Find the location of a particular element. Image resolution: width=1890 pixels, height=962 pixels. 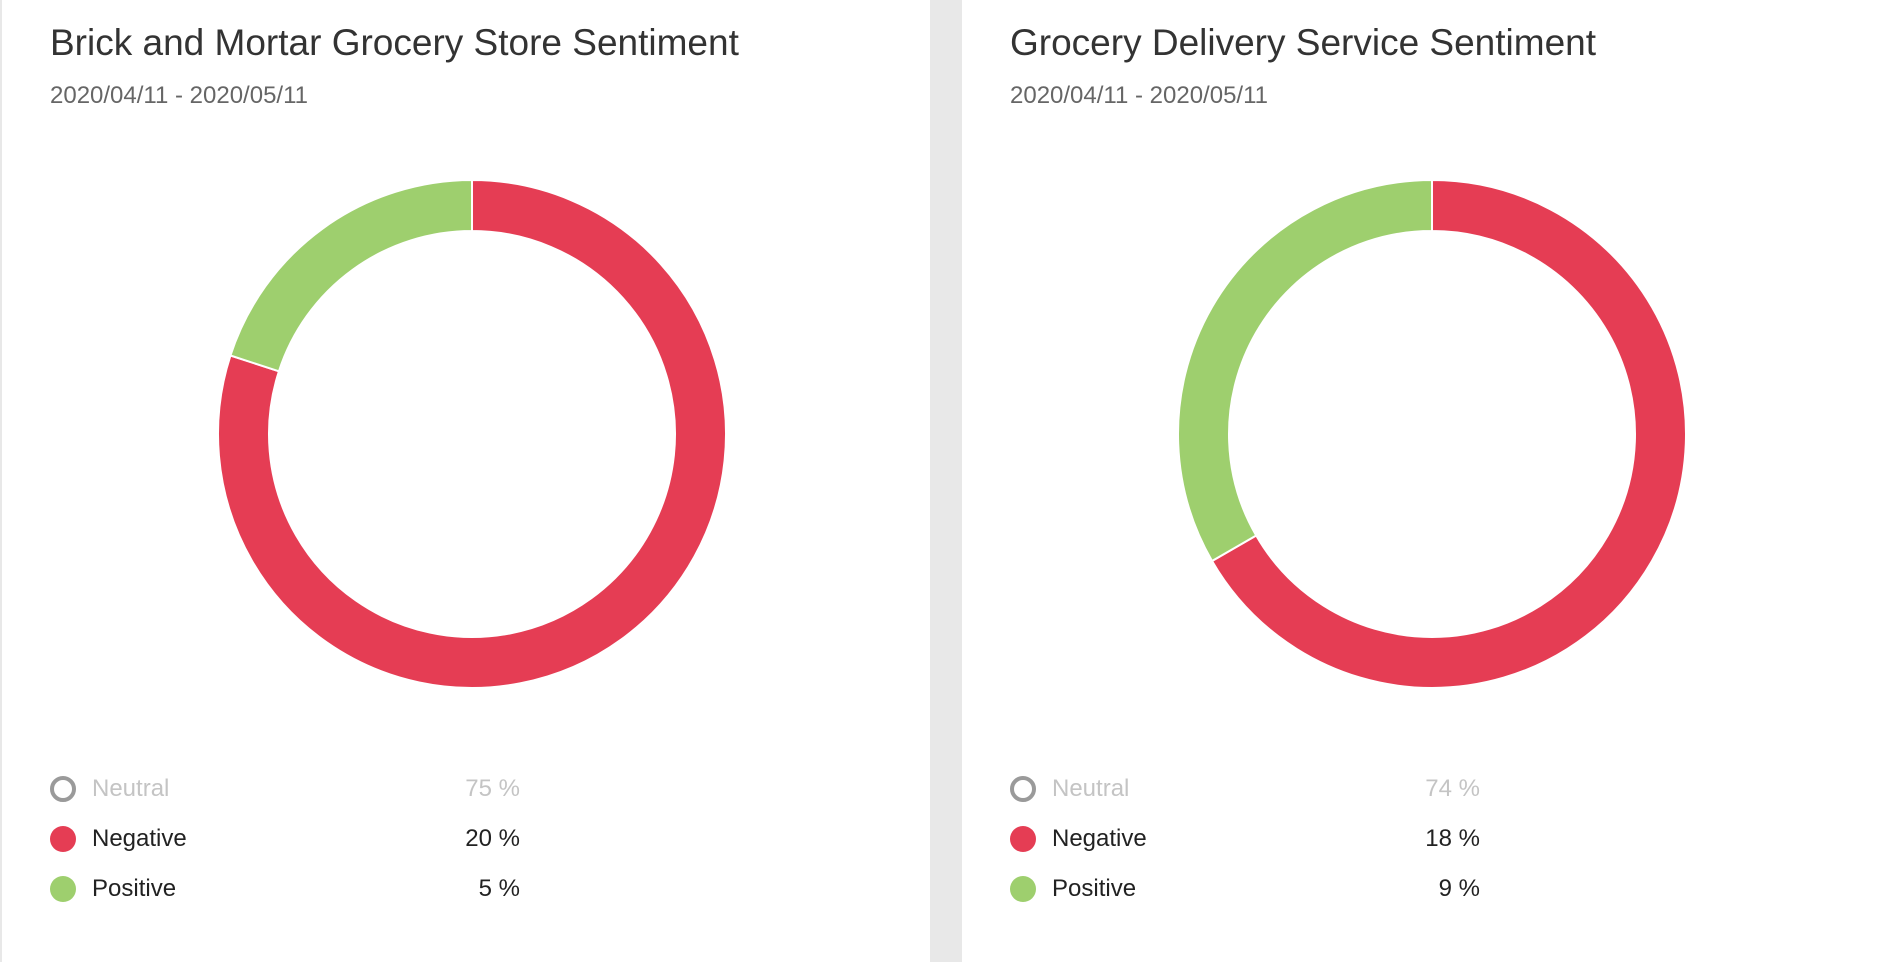

chart-legend: Neutral 74 % Negative 18 % Positive 9 % is located at coordinates (1245, 839).